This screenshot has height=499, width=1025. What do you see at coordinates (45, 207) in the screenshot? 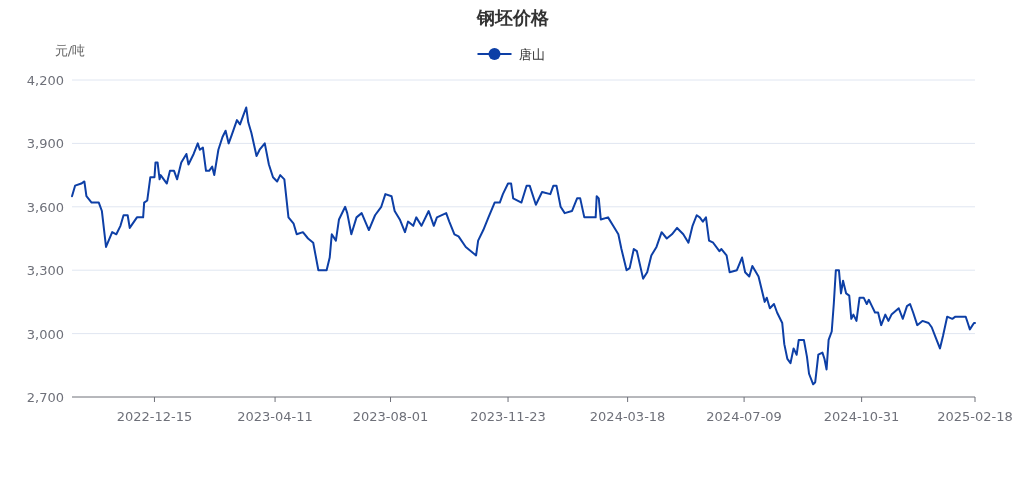
I see `y-tick-label: 3,600` at bounding box center [45, 207].